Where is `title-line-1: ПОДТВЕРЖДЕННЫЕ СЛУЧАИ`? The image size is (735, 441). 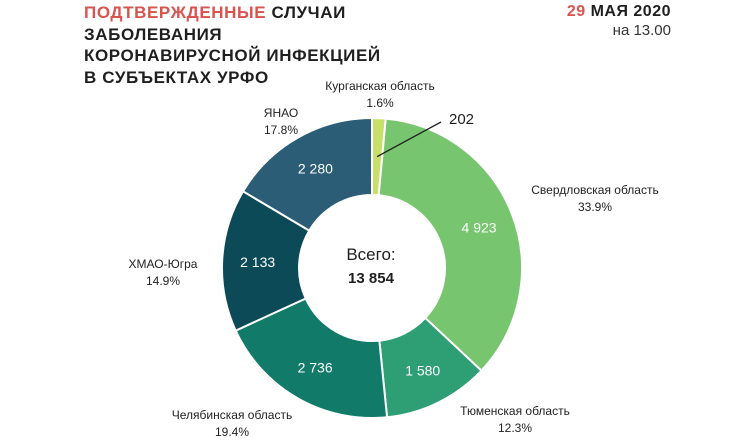 title-line-1: ПОДТВЕРЖДЕННЫЕ СЛУЧАИ is located at coordinates (232, 13).